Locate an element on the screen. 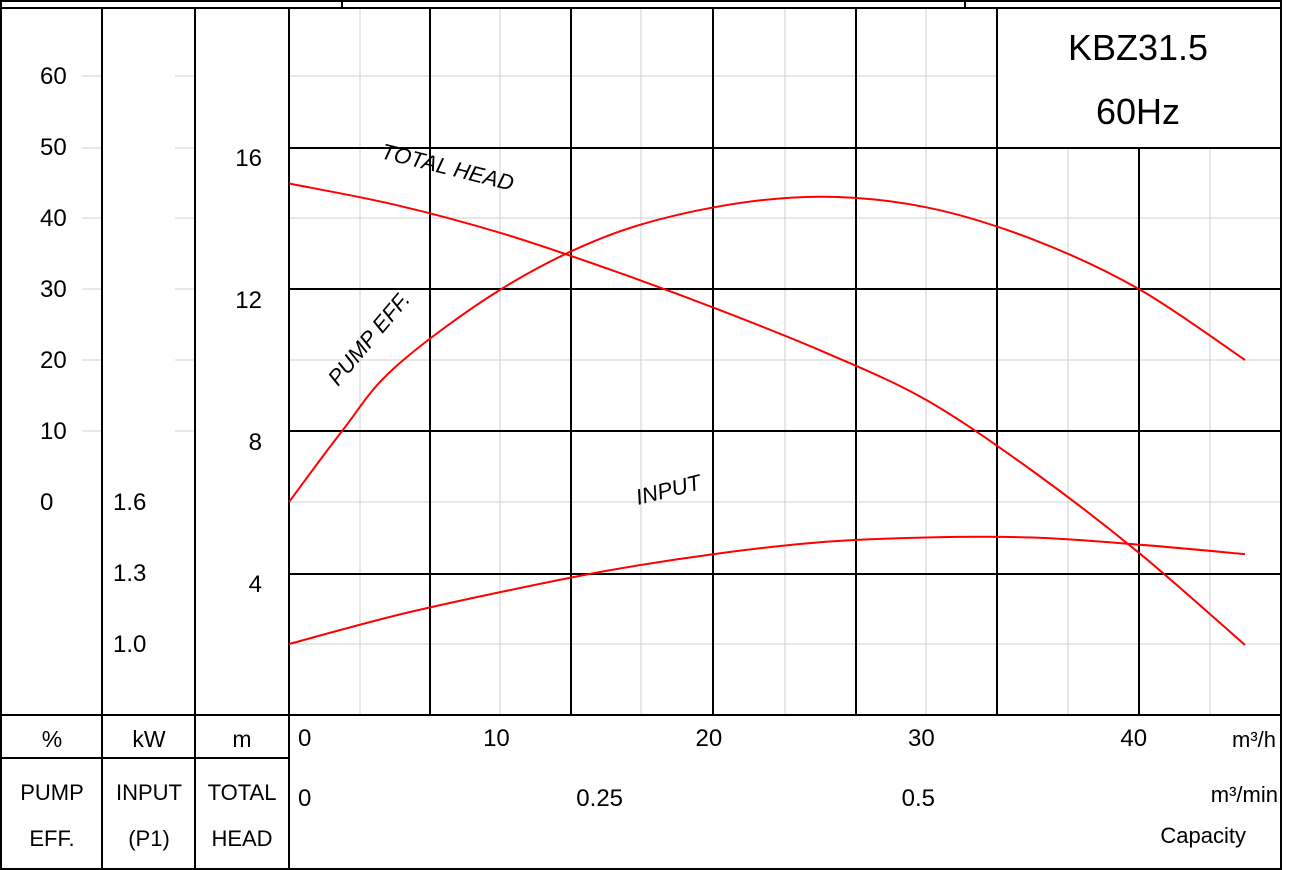  x-alt-tick-label: 0 is located at coordinates (304, 798).